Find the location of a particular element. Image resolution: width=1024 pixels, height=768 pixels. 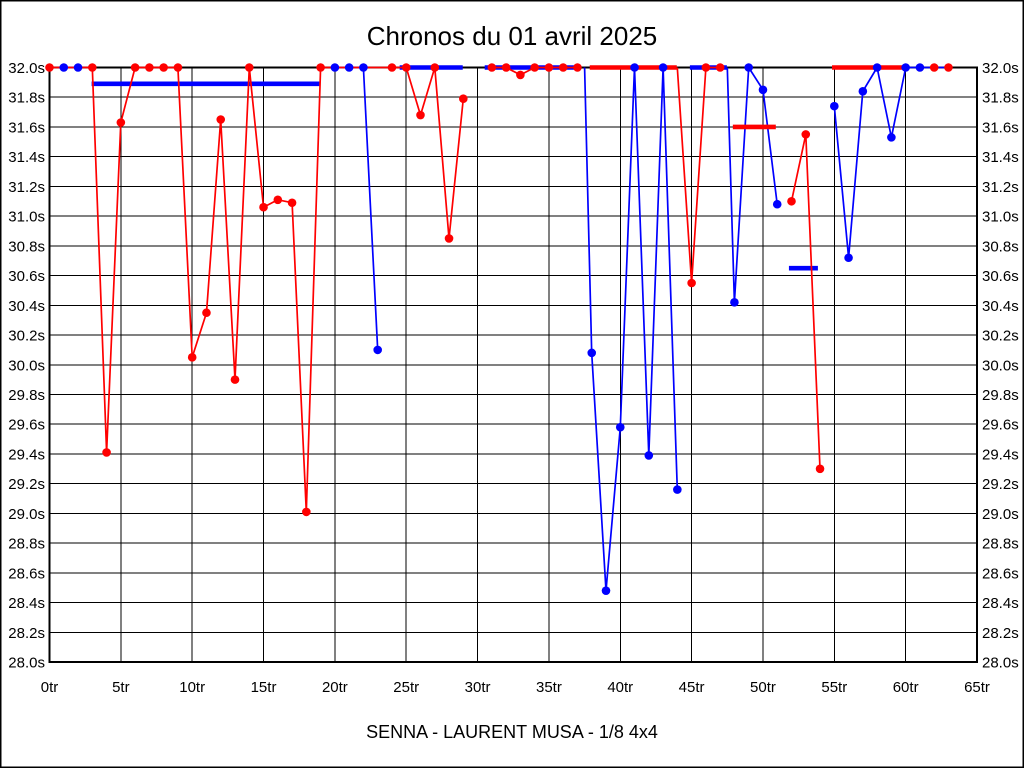

y-axis-label-right: 29.2s is located at coordinates (1000, 484).